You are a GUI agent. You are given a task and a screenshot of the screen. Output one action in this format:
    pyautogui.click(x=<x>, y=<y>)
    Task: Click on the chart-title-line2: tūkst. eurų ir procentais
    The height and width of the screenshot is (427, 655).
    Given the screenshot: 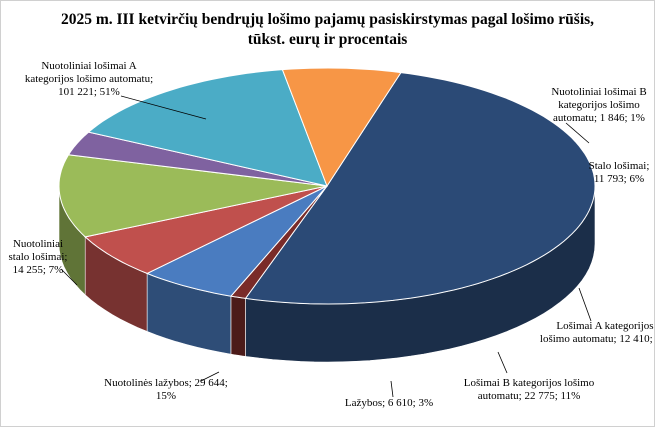 What is the action you would take?
    pyautogui.click(x=327, y=39)
    